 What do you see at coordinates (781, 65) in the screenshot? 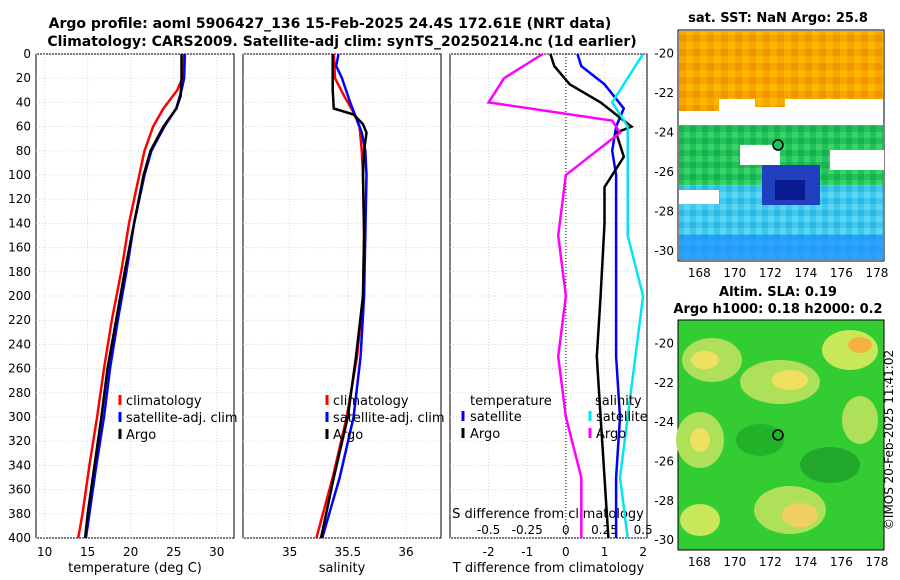
I see `sst-warm-region` at bounding box center [781, 65].